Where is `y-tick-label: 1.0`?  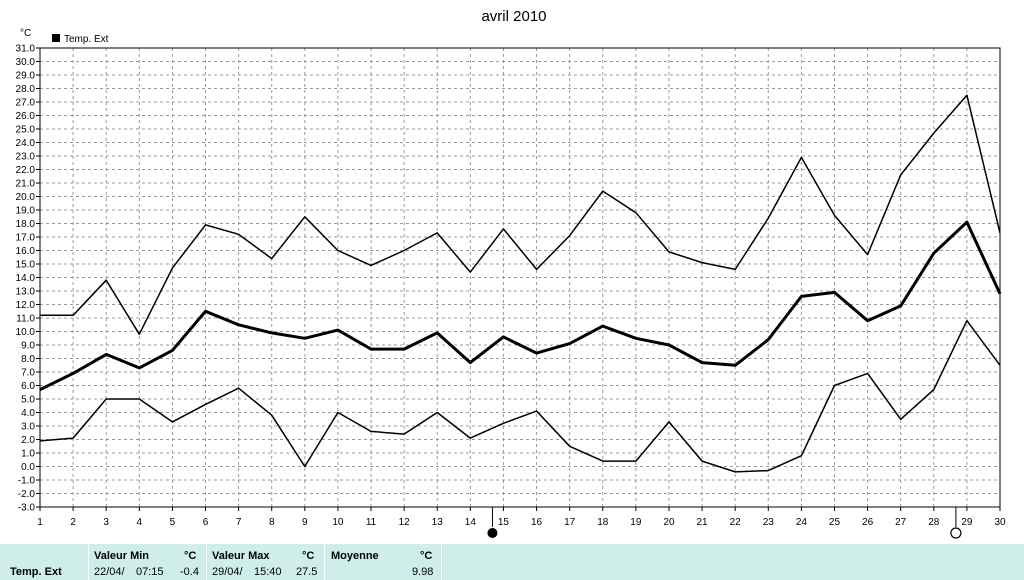 y-tick-label: 1.0 is located at coordinates (28, 454).